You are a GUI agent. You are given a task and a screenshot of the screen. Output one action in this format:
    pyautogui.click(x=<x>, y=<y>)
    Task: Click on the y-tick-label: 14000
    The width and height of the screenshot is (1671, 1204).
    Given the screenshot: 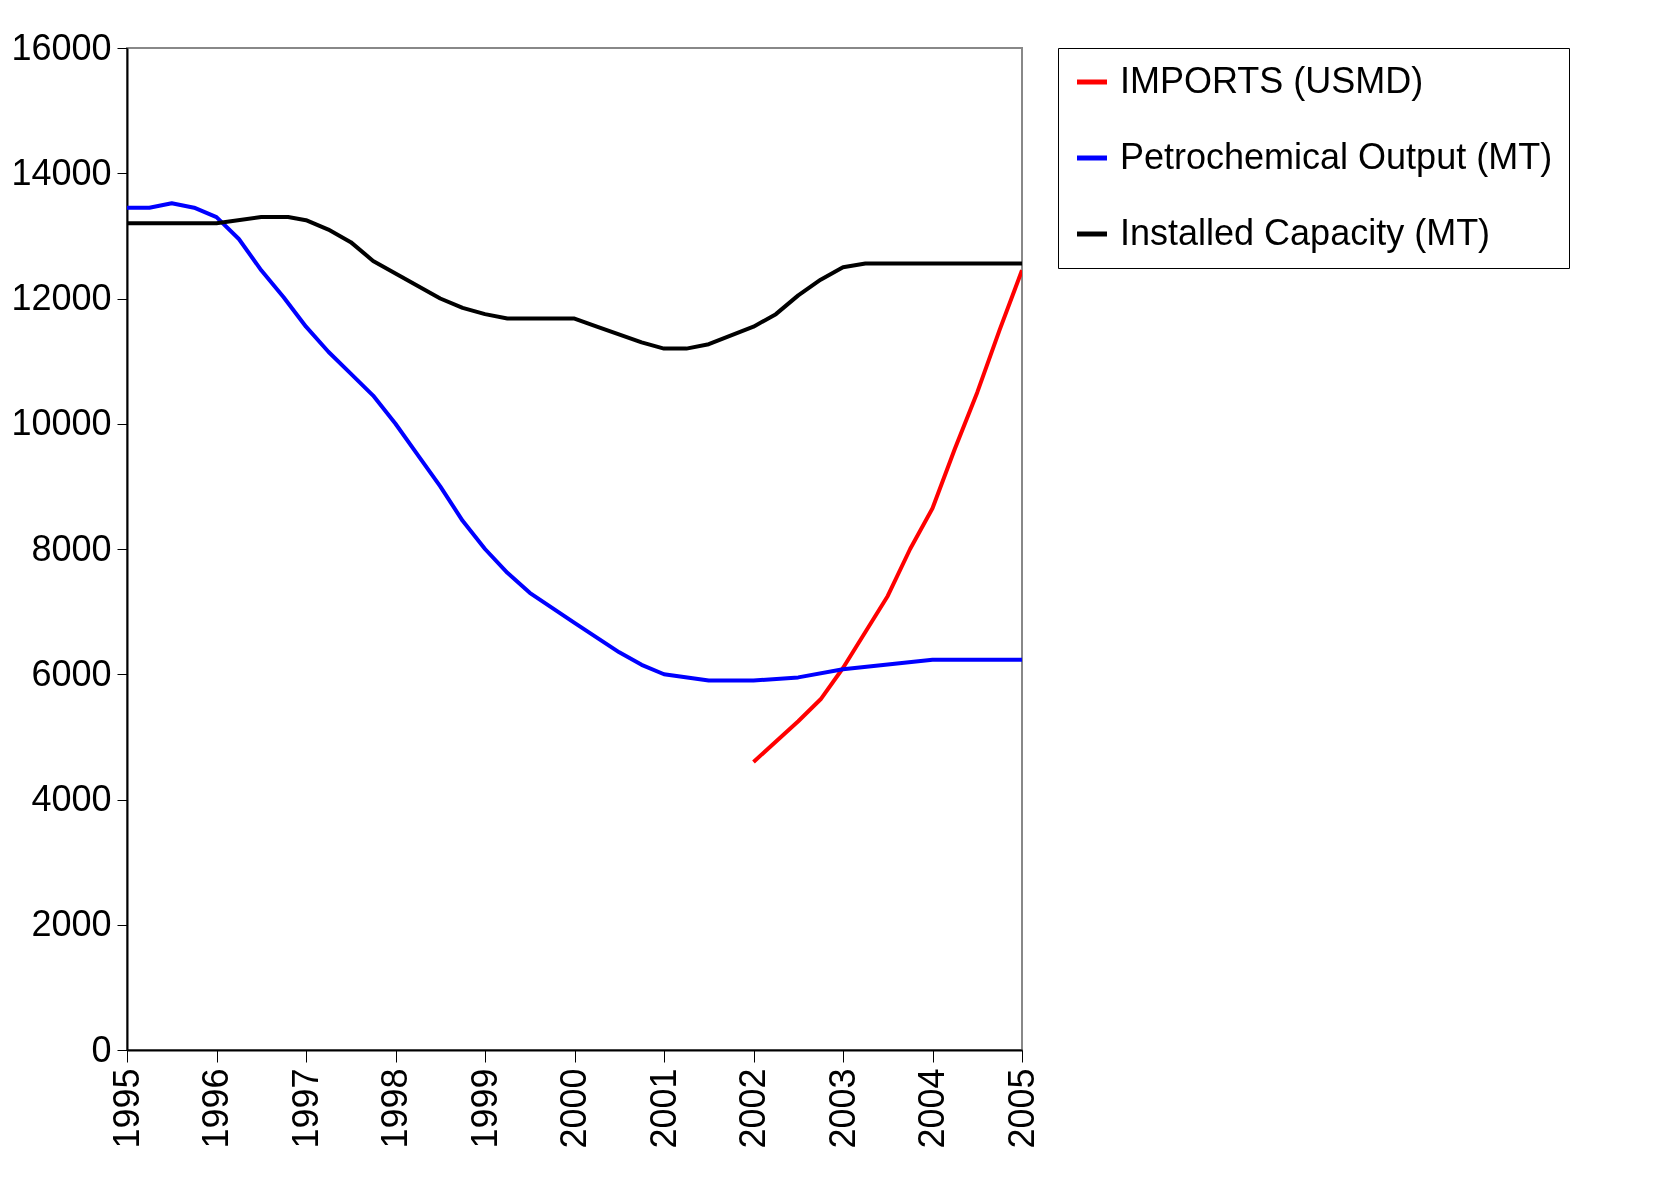 What is the action you would take?
    pyautogui.click(x=61, y=172)
    